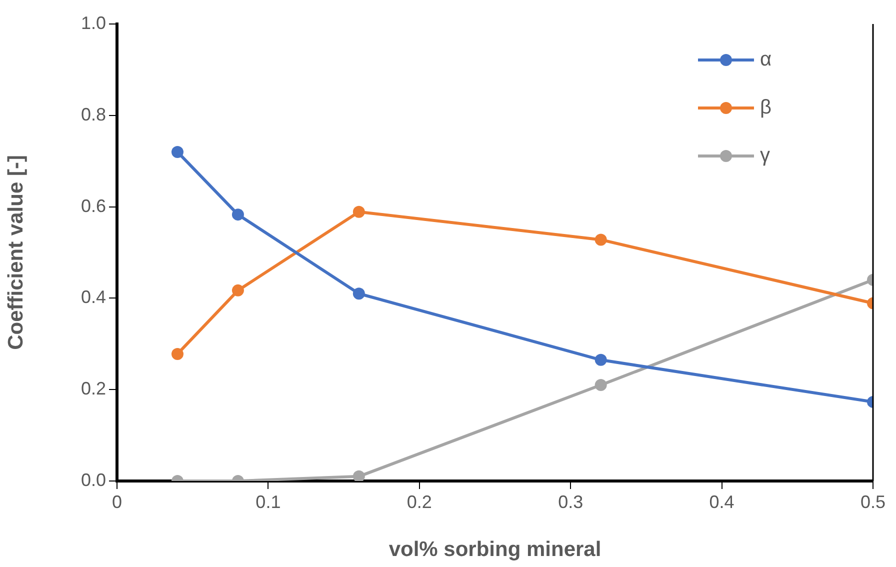 The width and height of the screenshot is (896, 567). What do you see at coordinates (93, 388) in the screenshot?
I see `y-tick-label: 0.2` at bounding box center [93, 388].